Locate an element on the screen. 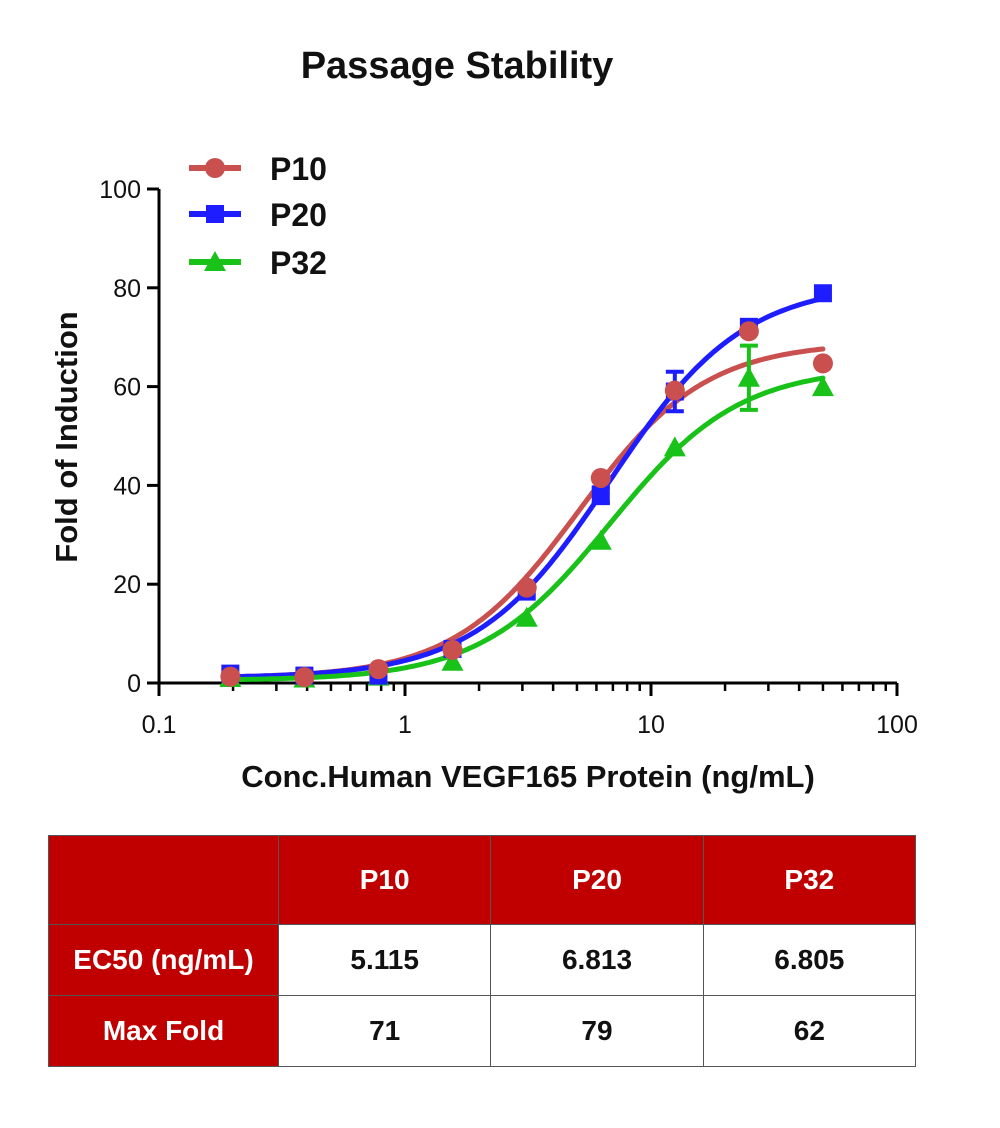 The image size is (1000, 1128). table-header-cell is located at coordinates (163, 880).